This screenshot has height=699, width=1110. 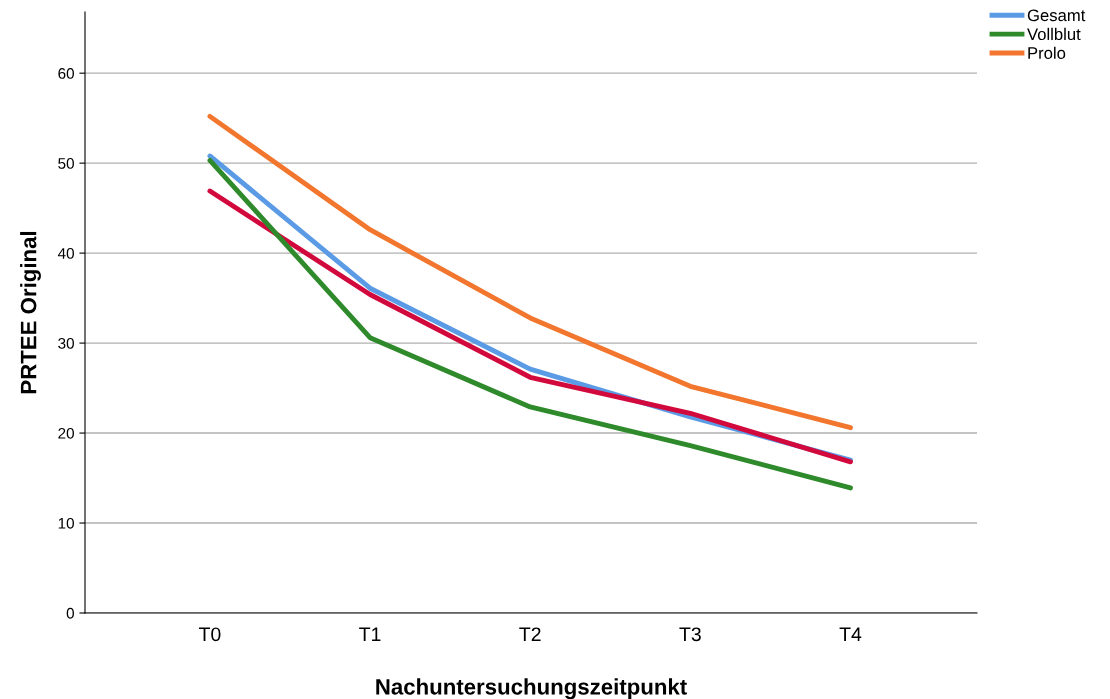 I want to click on y-tick-label: 50, so click(x=66, y=163).